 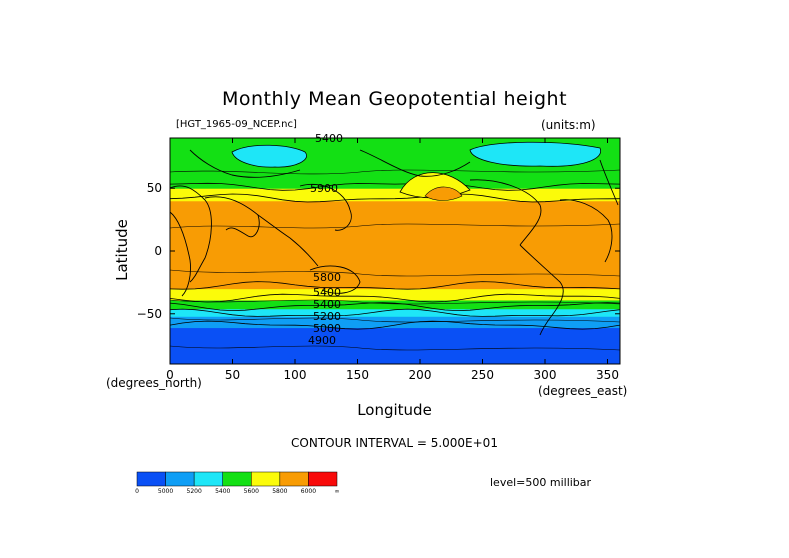 I want to click on colorbar-tick-label: 5800, so click(x=279, y=491).